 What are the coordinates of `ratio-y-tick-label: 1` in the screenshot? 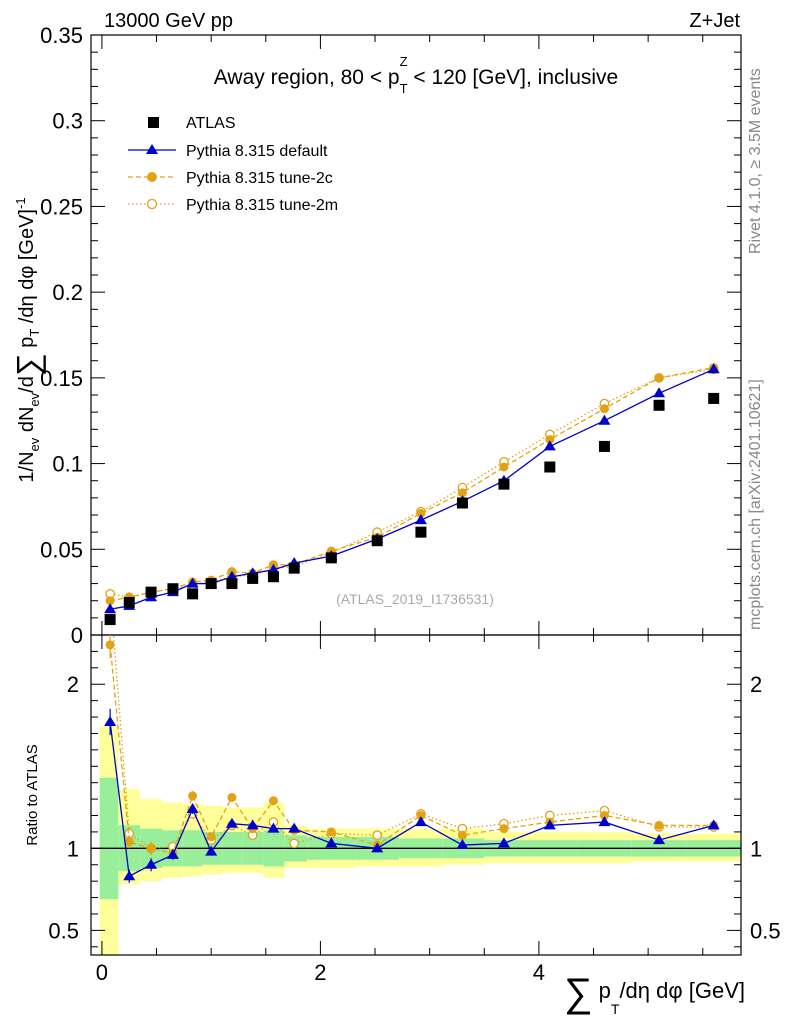 It's located at (73, 848).